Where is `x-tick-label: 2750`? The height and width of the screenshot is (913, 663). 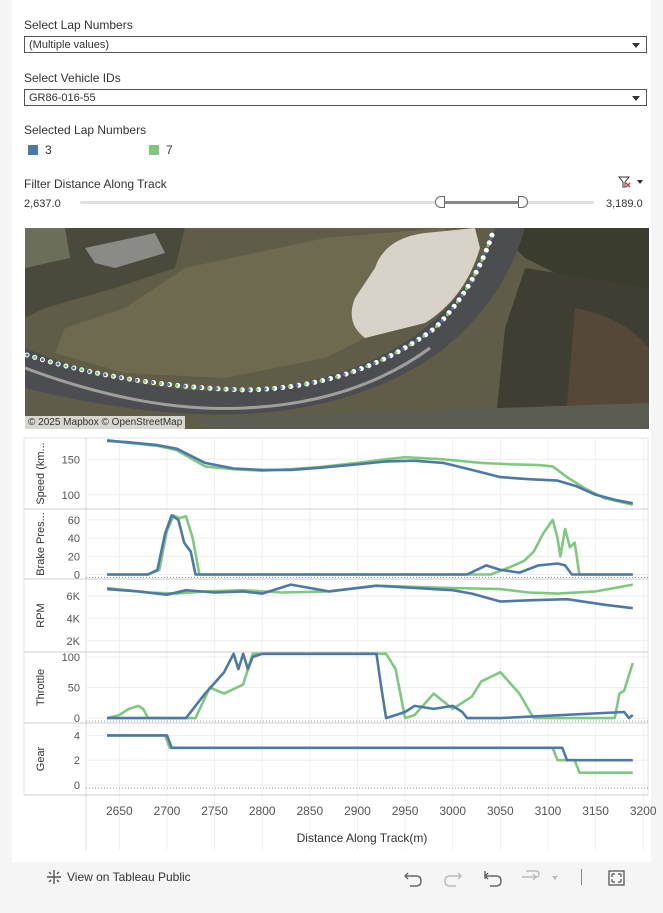
x-tick-label: 2750 is located at coordinates (214, 811).